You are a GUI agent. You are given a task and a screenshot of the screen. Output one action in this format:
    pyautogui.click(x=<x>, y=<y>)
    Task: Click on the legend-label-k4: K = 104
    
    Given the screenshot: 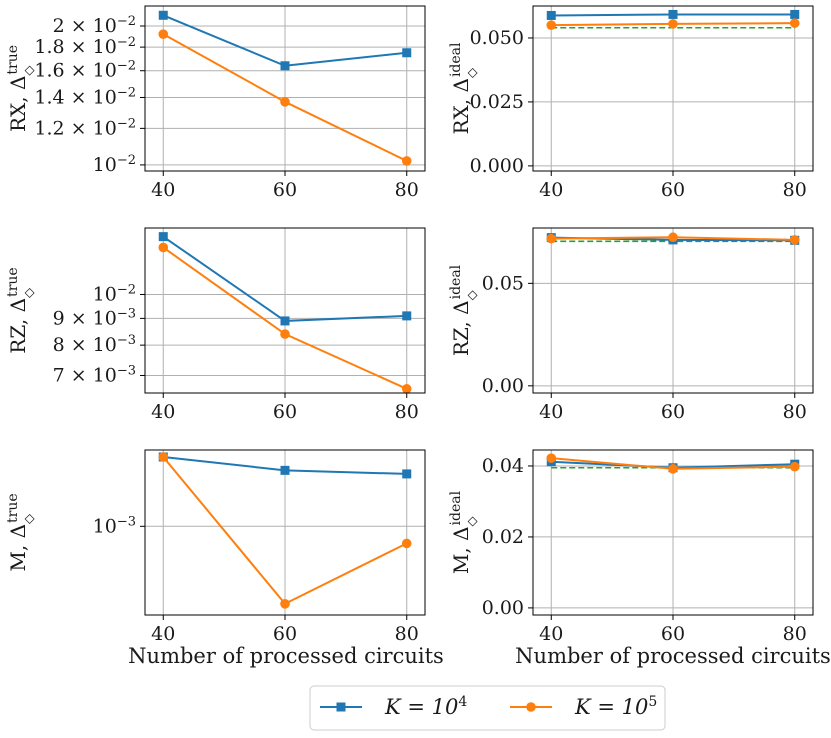 What is the action you would take?
    pyautogui.click(x=425, y=706)
    